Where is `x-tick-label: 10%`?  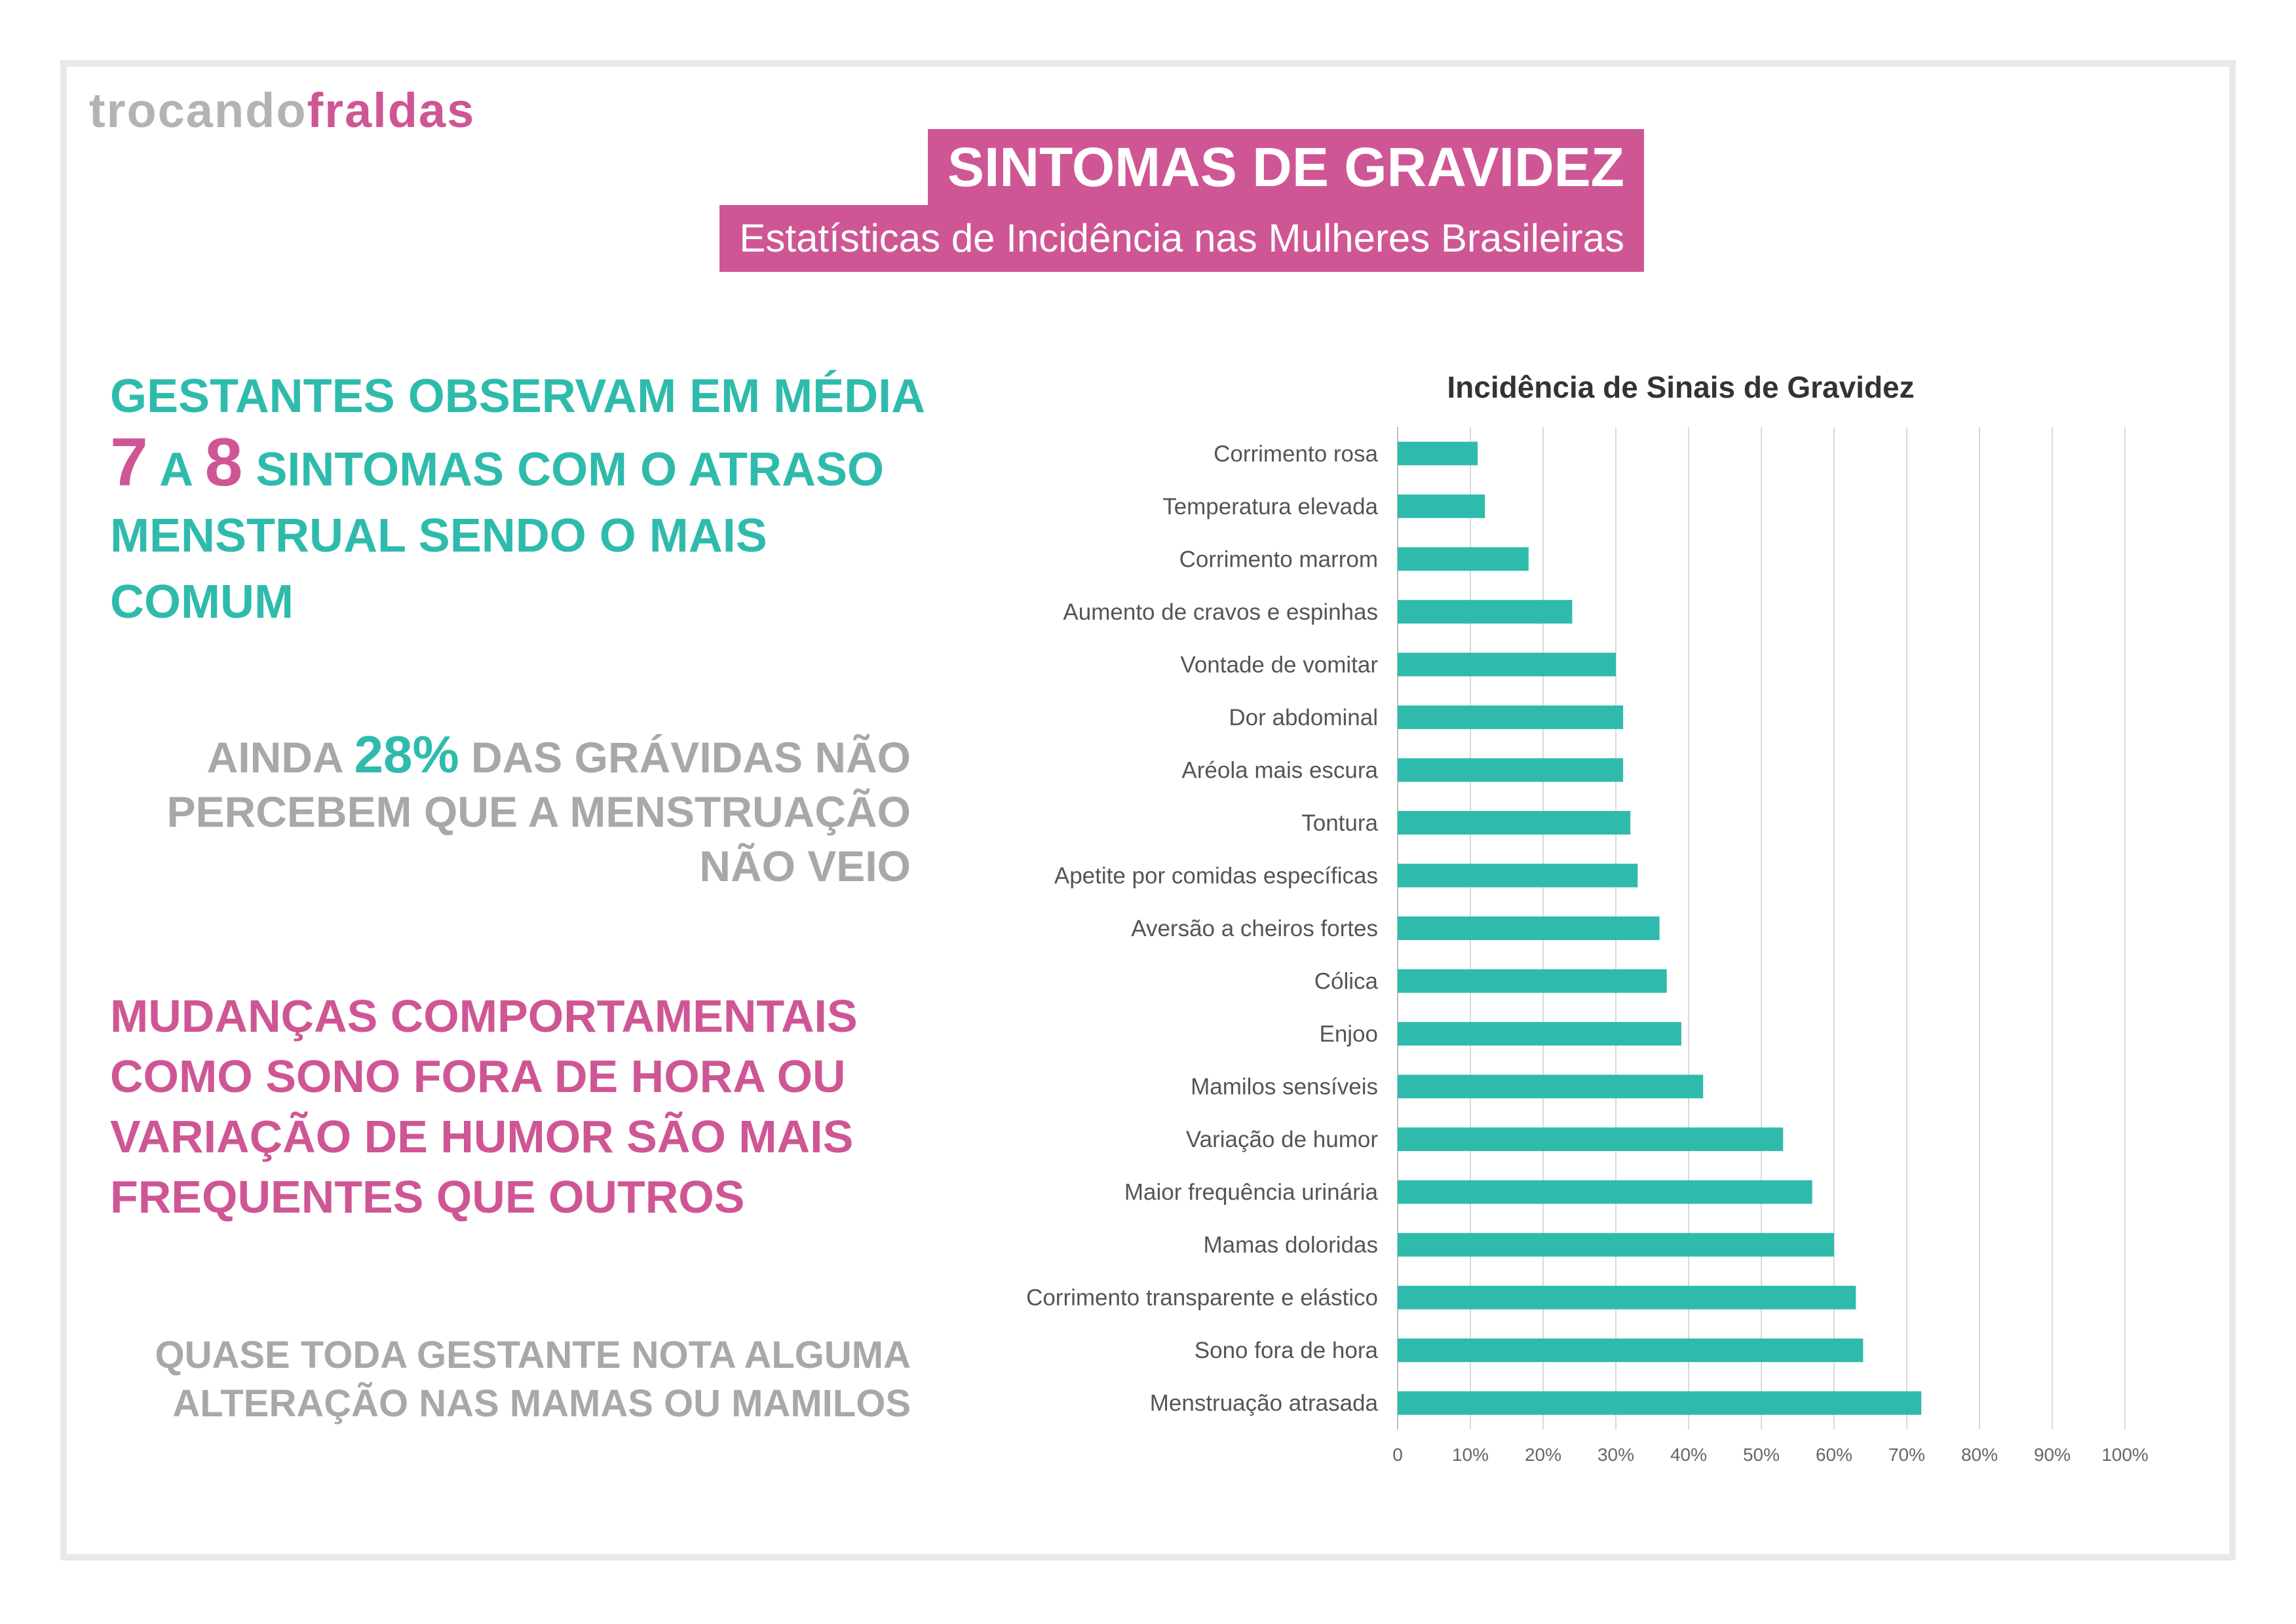
x-tick-label: 10% is located at coordinates (1470, 1455).